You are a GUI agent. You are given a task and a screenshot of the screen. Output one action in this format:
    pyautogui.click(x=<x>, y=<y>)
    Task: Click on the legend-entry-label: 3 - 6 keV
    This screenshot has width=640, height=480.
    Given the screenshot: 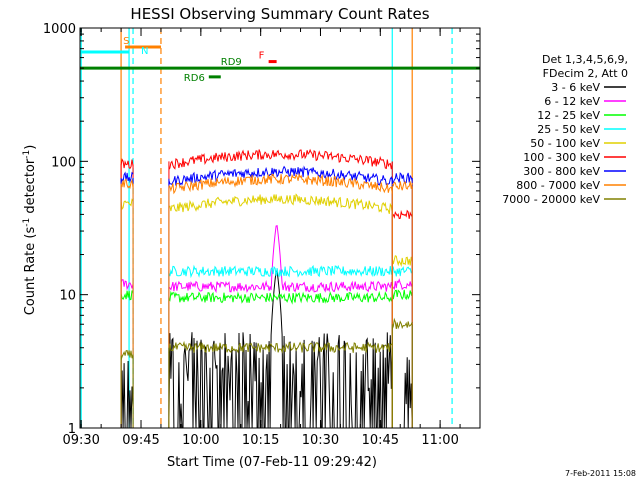 What is the action you would take?
    pyautogui.click(x=575, y=87)
    